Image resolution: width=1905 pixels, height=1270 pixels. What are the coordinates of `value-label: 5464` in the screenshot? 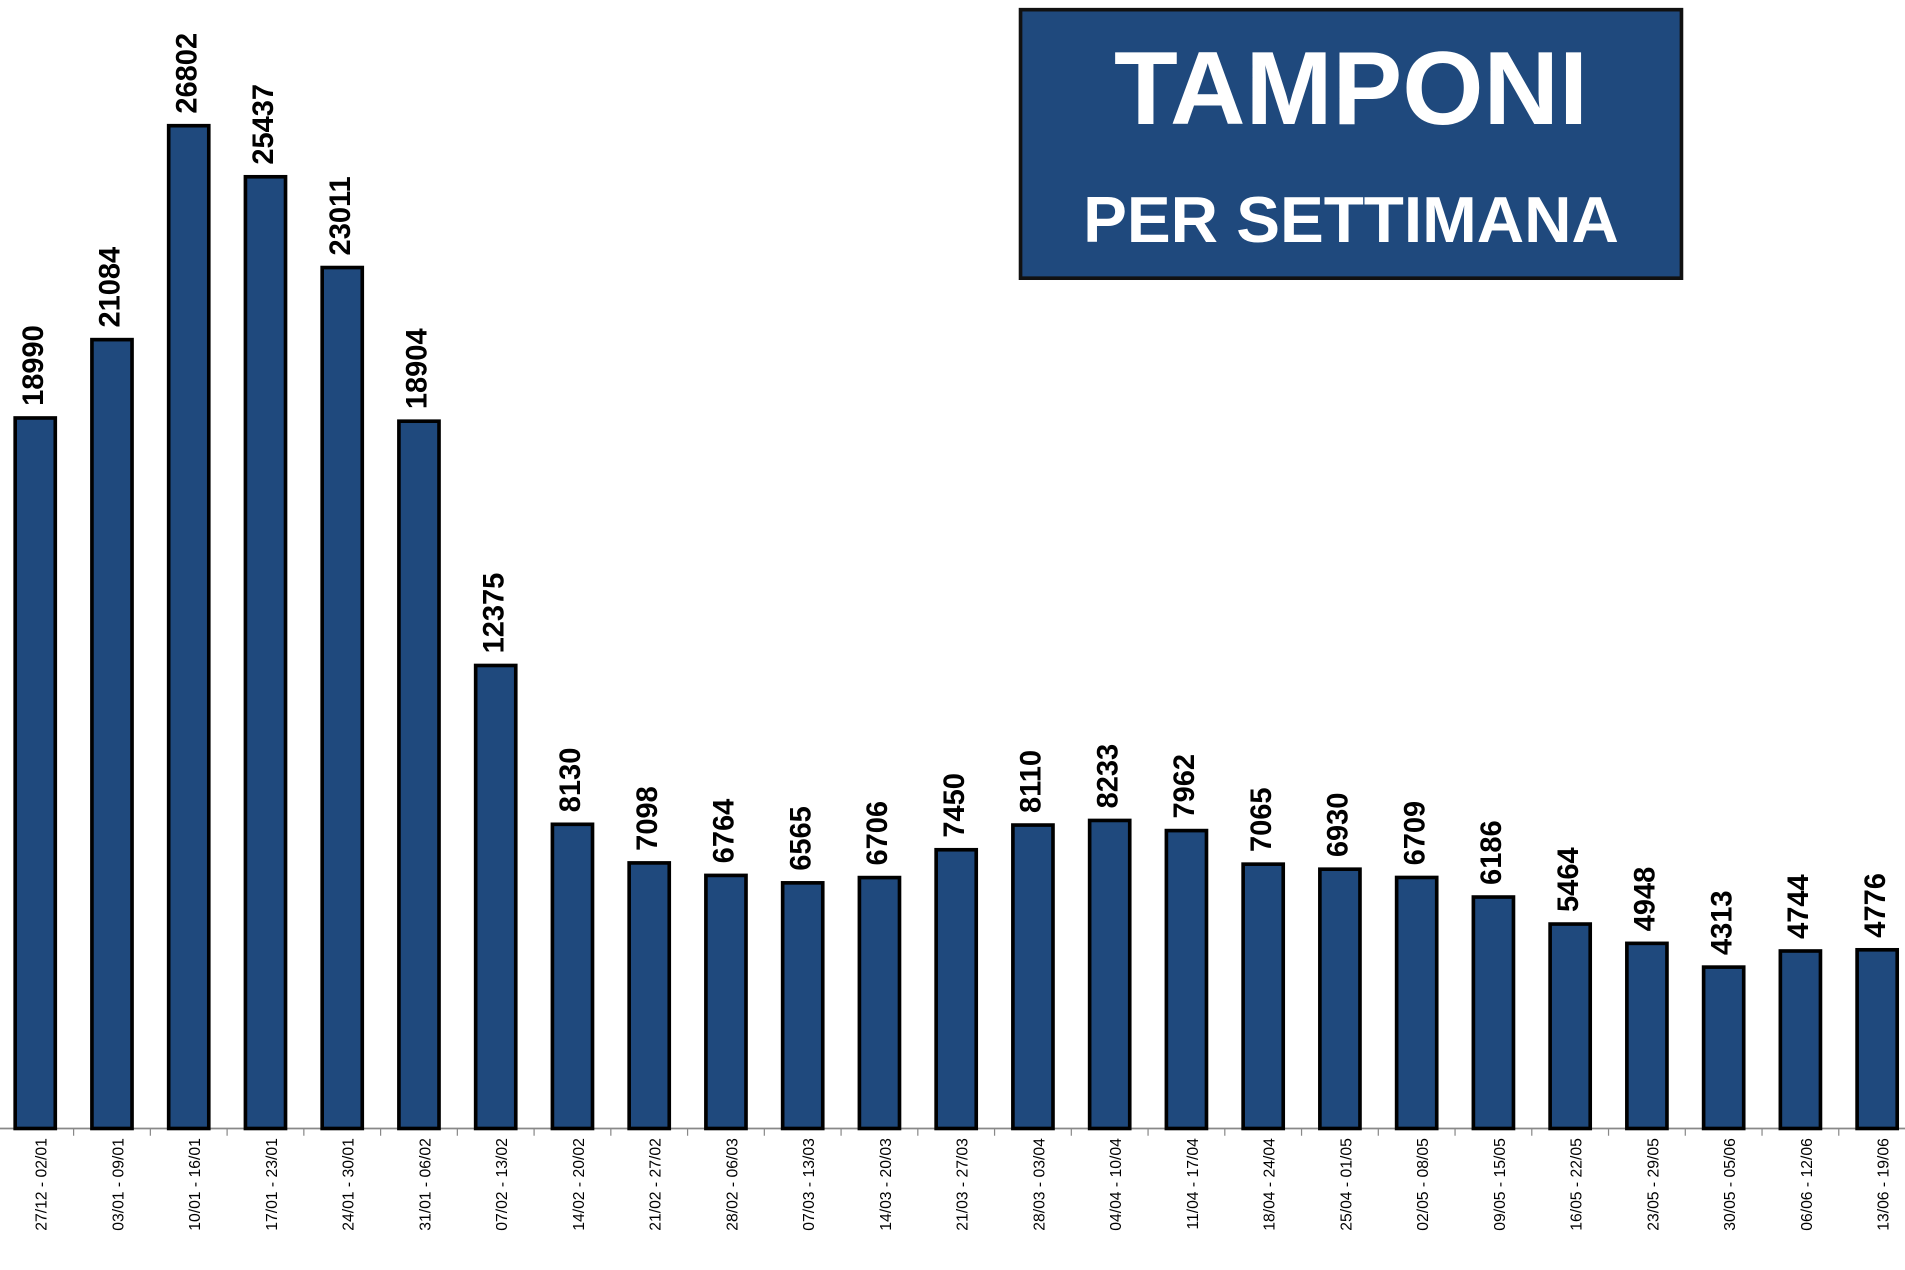 It's located at (1569, 879).